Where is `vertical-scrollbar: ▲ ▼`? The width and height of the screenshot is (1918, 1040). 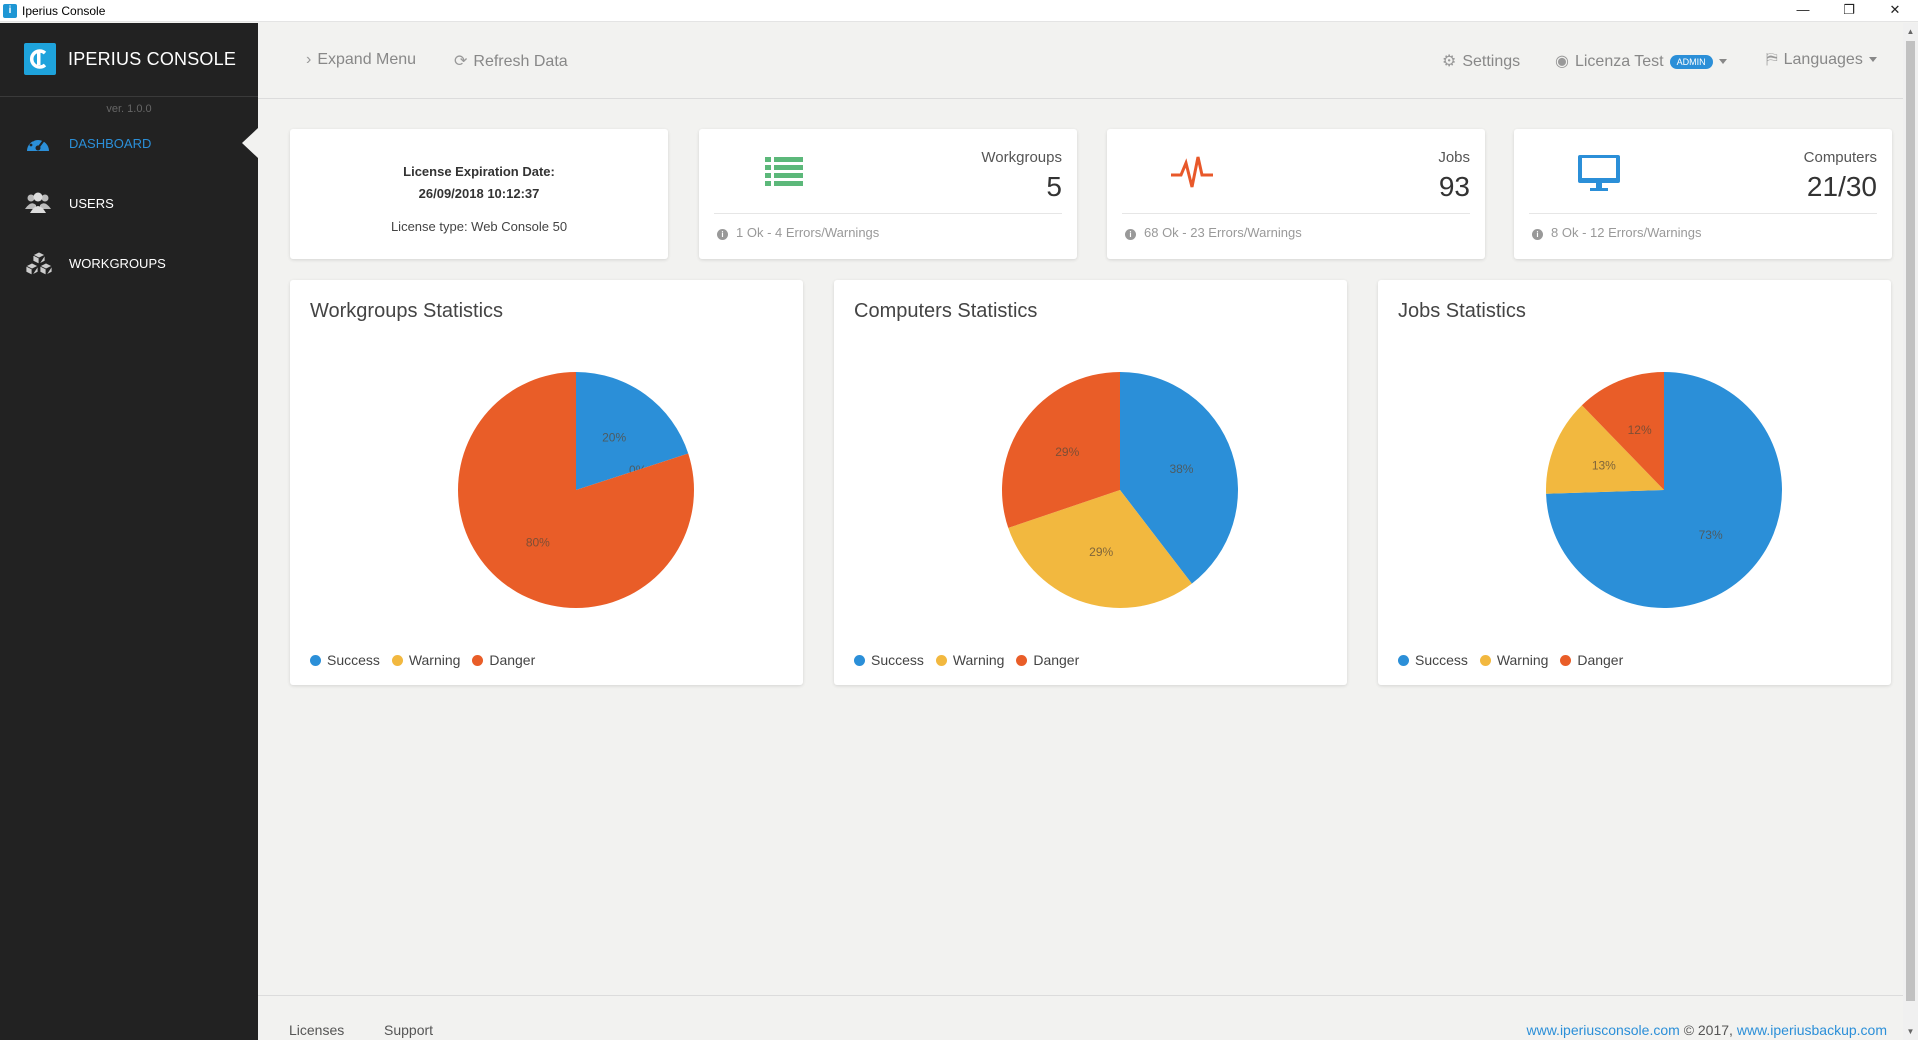
vertical-scrollbar: ▲ ▼ is located at coordinates (1910, 531).